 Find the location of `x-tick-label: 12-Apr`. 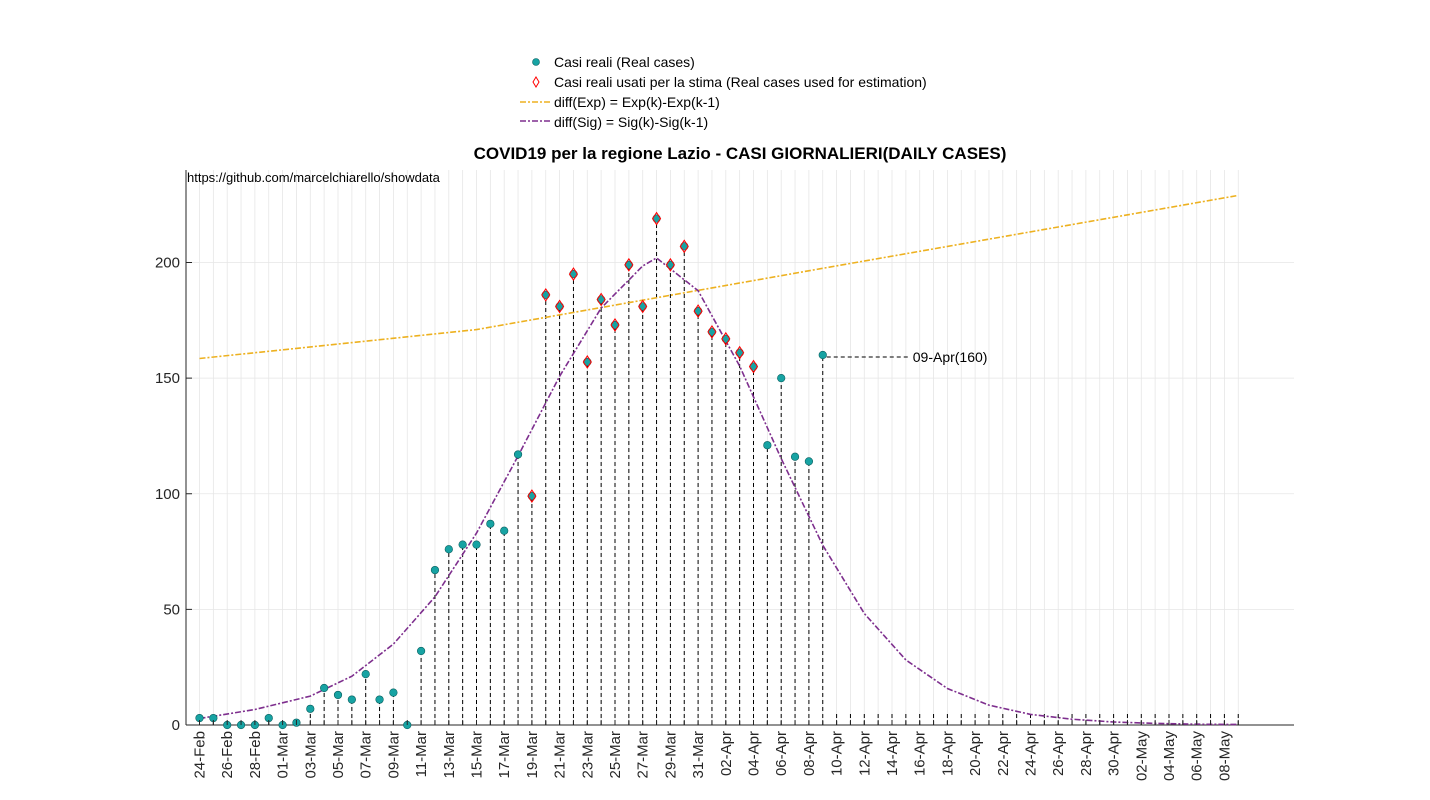

x-tick-label: 12-Apr is located at coordinates (864, 753).